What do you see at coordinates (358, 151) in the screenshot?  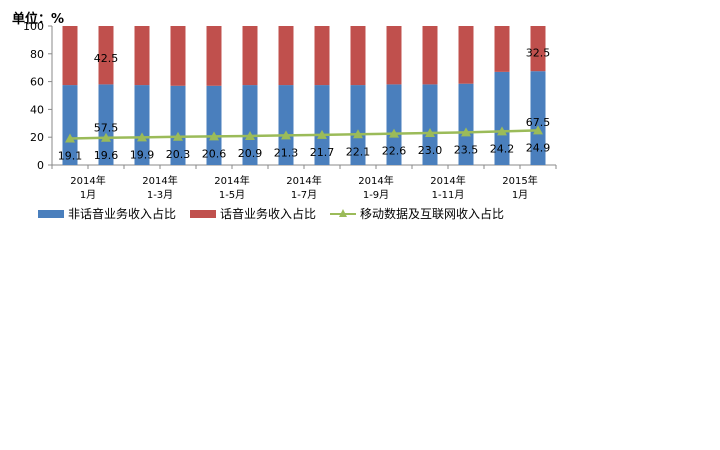 I see `line-data-label: 22.1` at bounding box center [358, 151].